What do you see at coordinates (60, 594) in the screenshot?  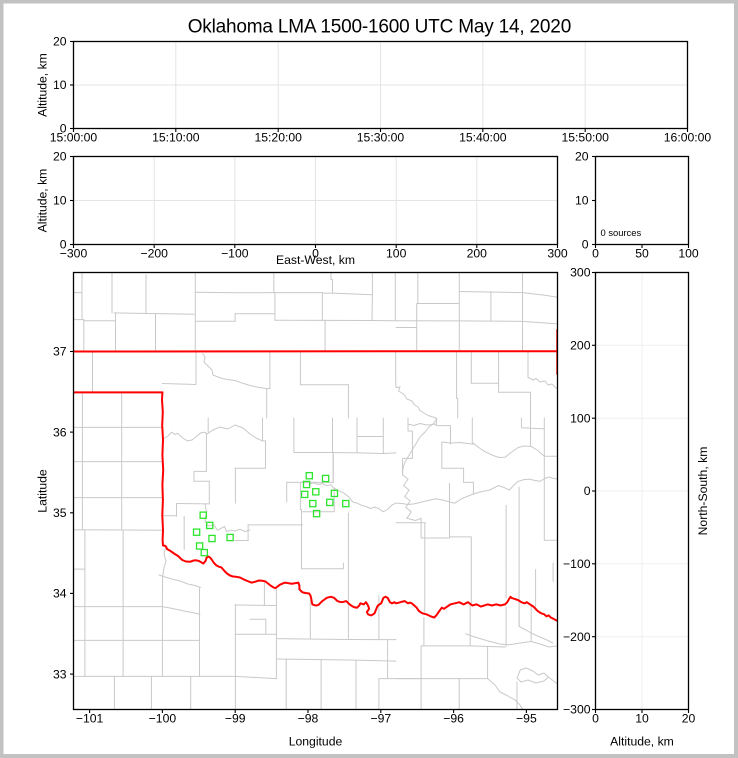 I see `svg-text: 34` at bounding box center [60, 594].